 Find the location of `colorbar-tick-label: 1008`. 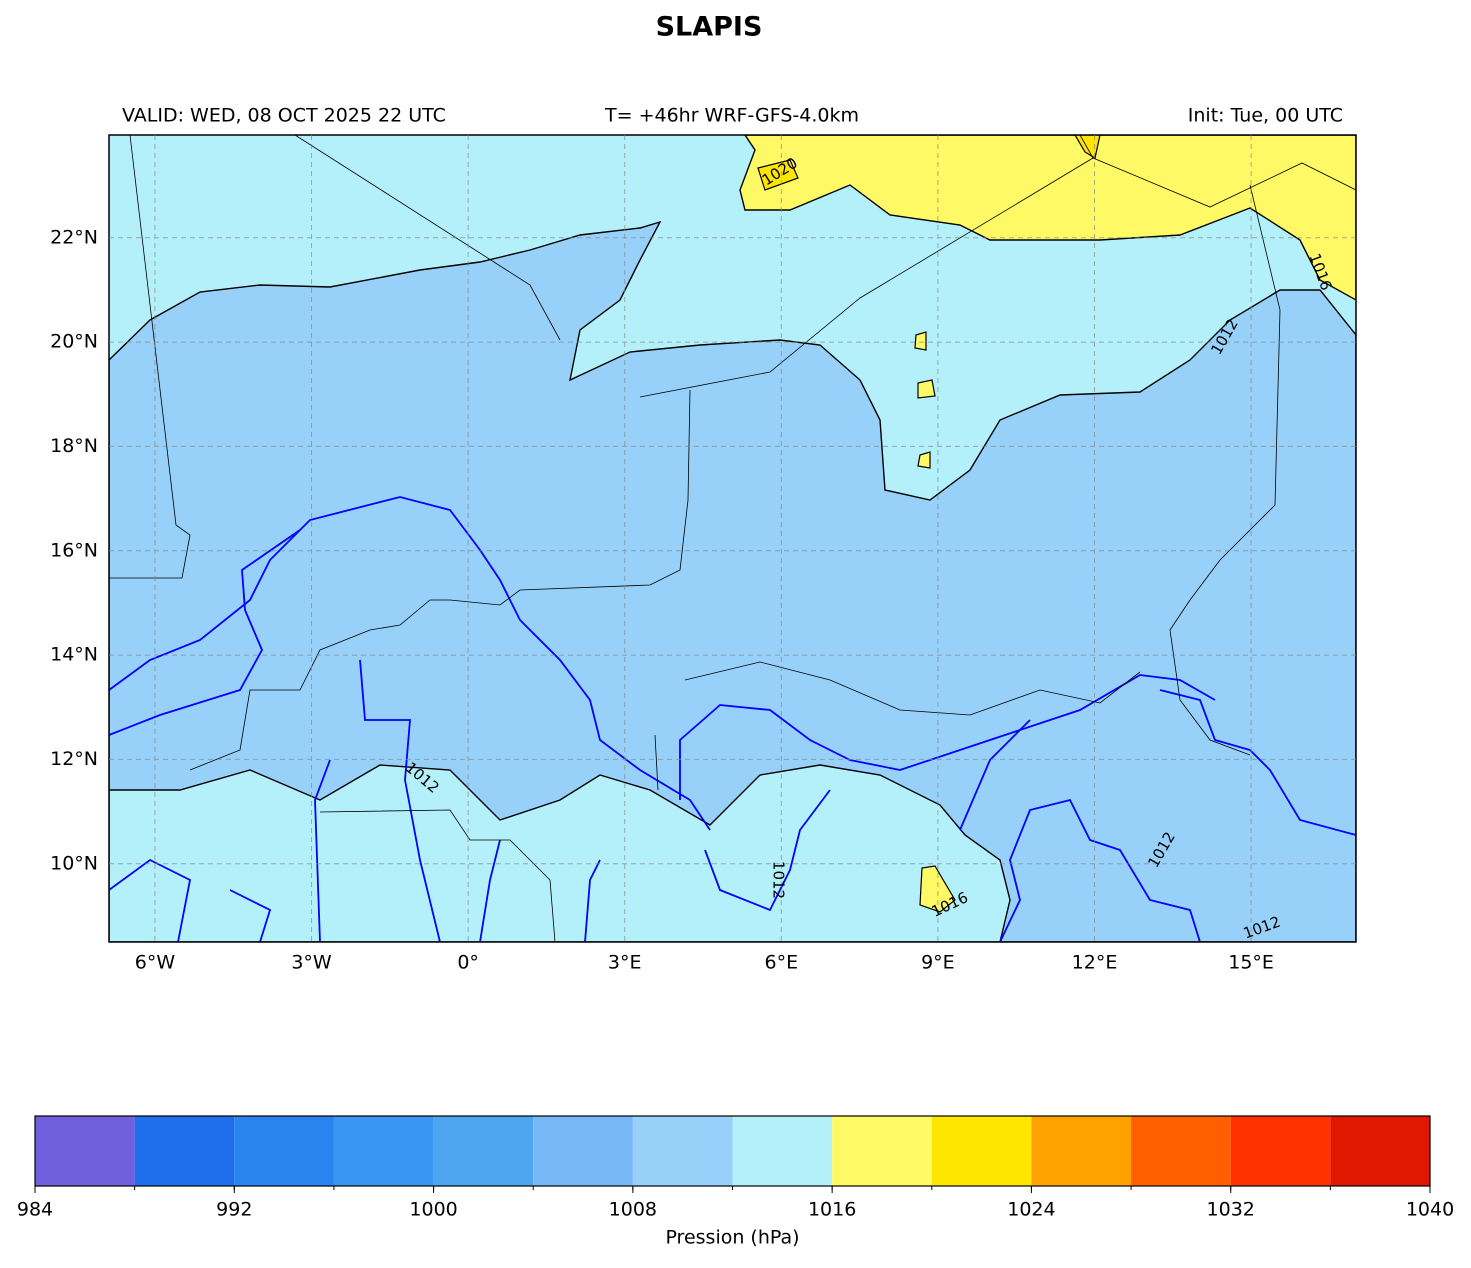

colorbar-tick-label: 1008 is located at coordinates (633, 1210).